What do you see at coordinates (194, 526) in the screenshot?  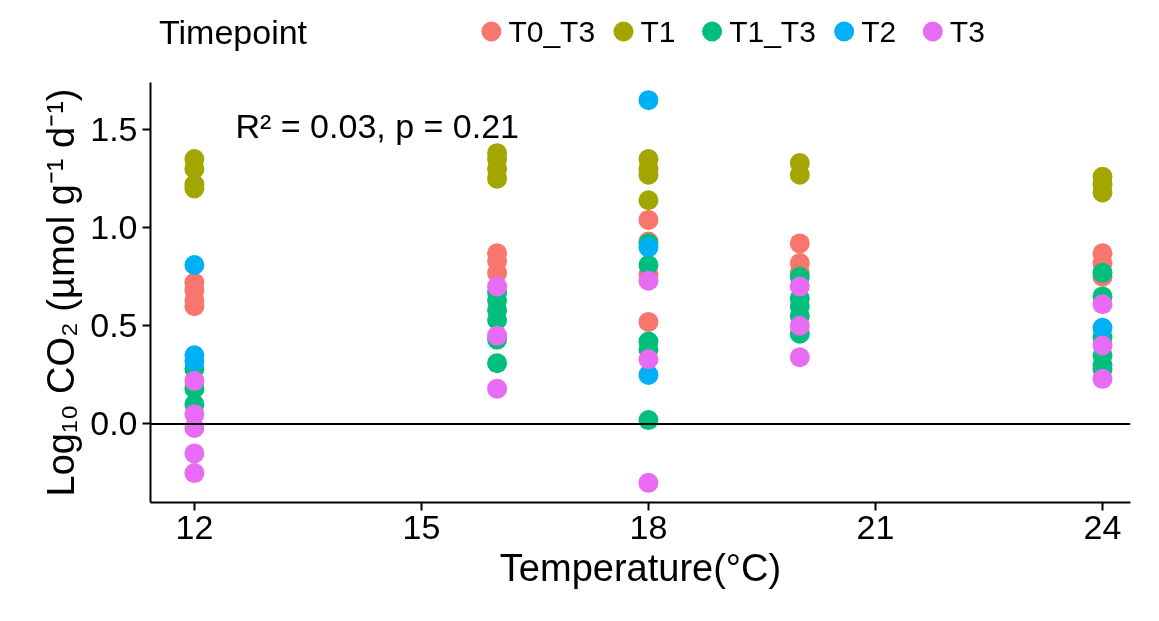 I see `x-tick-label: 12` at bounding box center [194, 526].